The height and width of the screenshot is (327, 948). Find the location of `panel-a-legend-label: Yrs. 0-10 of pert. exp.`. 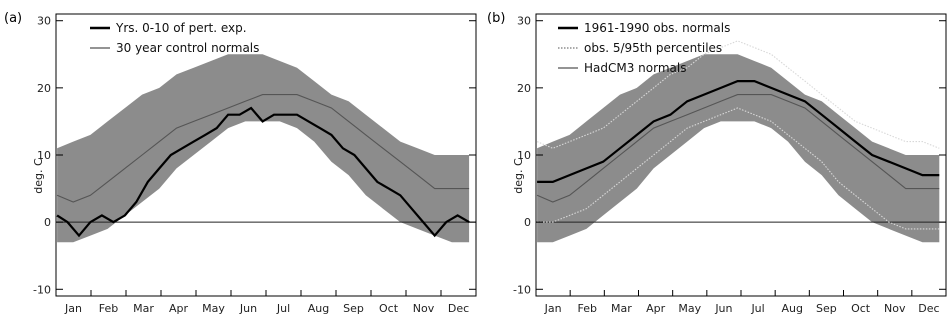

panel-a-legend-label: Yrs. 0-10 of pert. exp. is located at coordinates (181, 28).